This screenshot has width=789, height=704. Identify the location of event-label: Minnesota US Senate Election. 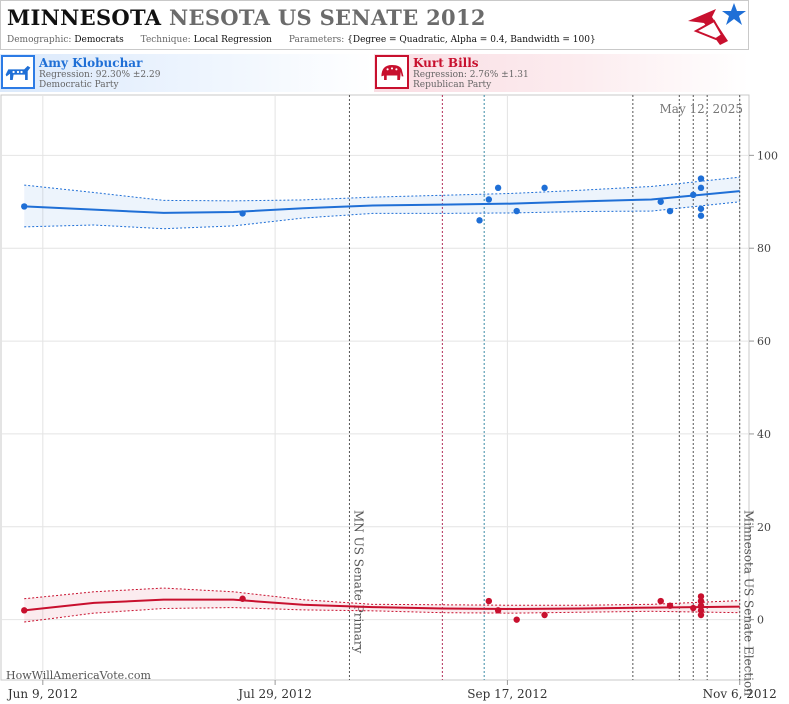
(749, 603).